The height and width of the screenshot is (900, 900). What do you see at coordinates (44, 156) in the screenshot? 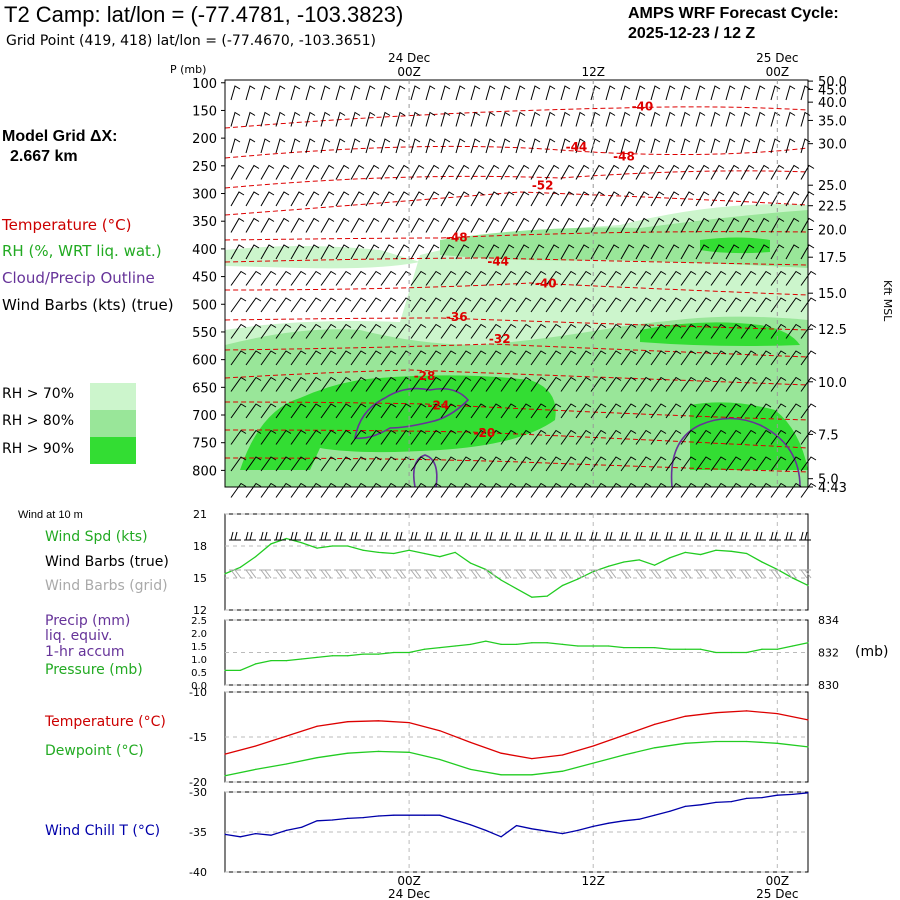
I see `model-grid-value: 2.667 km` at bounding box center [44, 156].